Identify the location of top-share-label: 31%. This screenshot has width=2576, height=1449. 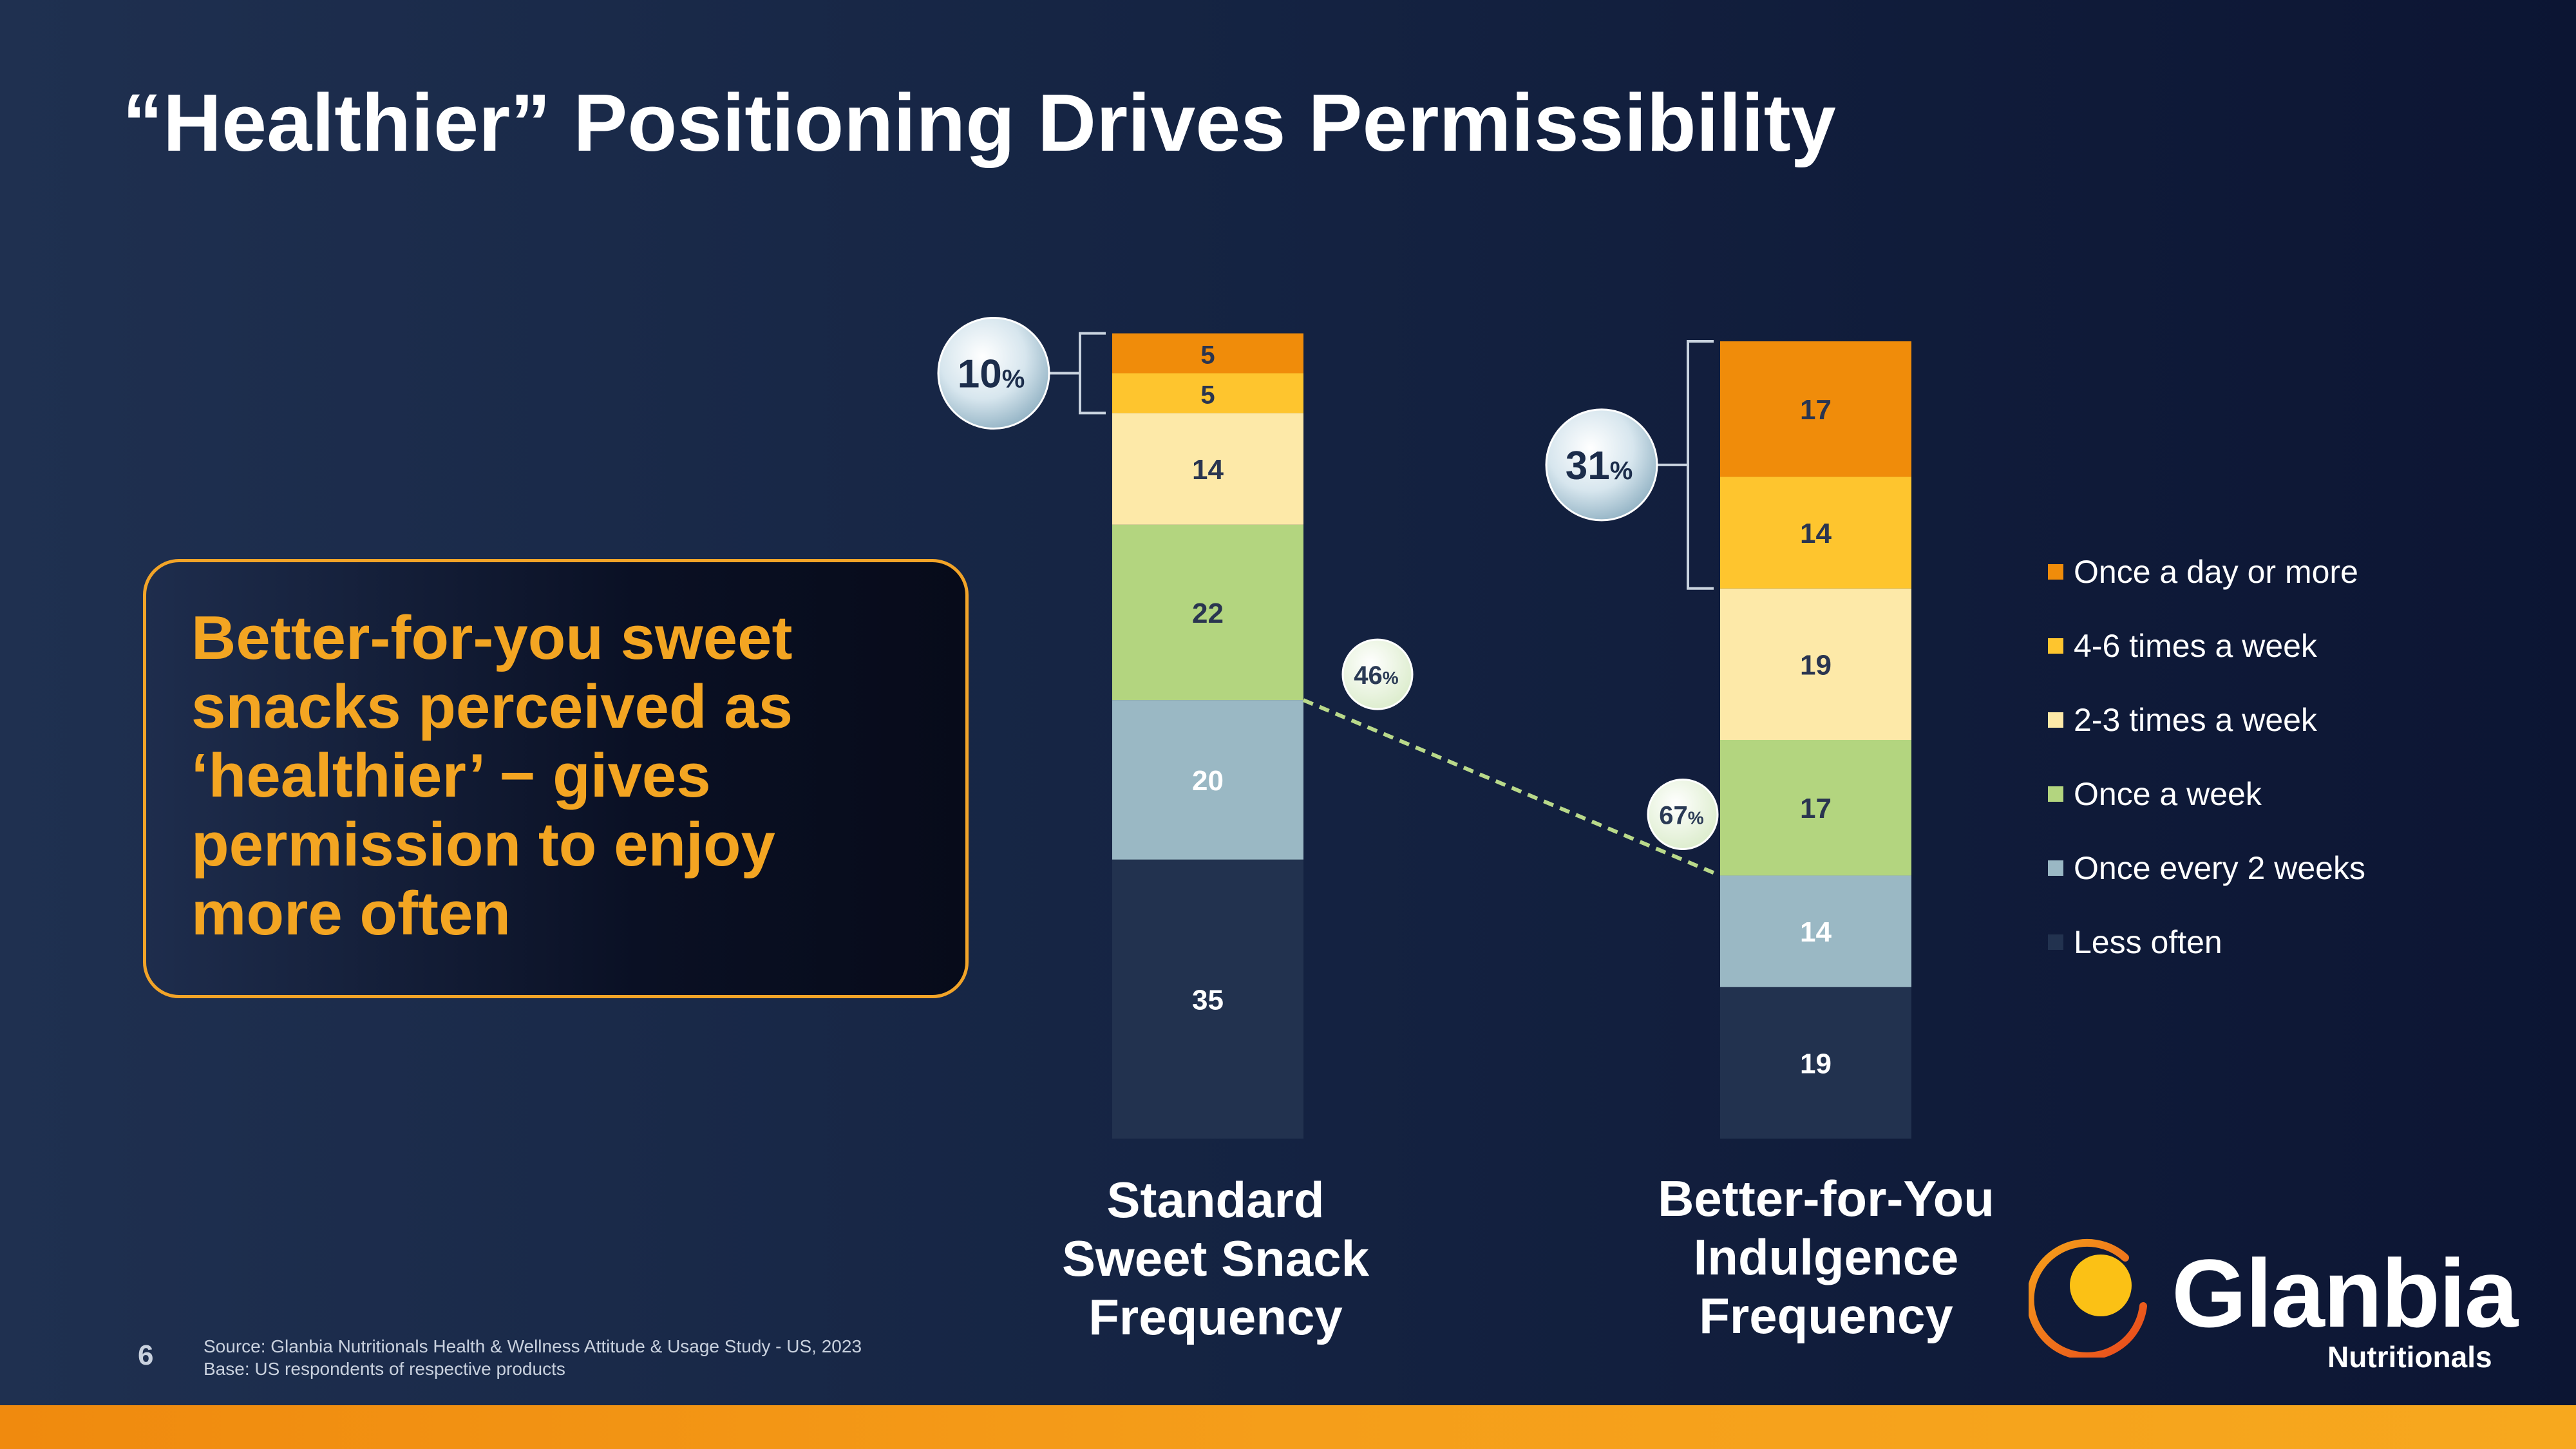
(1599, 466).